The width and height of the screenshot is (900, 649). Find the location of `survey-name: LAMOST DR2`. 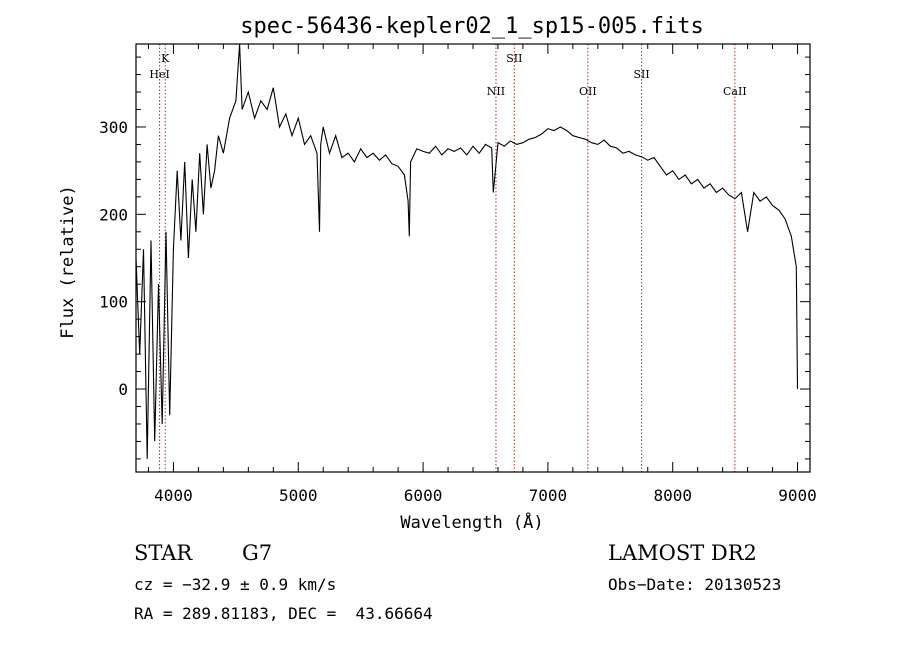

survey-name: LAMOST DR2 is located at coordinates (682, 553).